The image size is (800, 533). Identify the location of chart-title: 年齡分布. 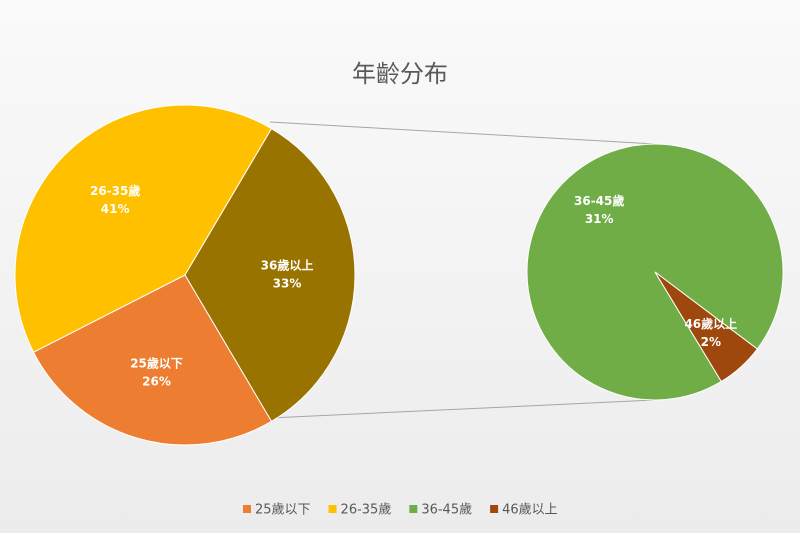
(400, 74).